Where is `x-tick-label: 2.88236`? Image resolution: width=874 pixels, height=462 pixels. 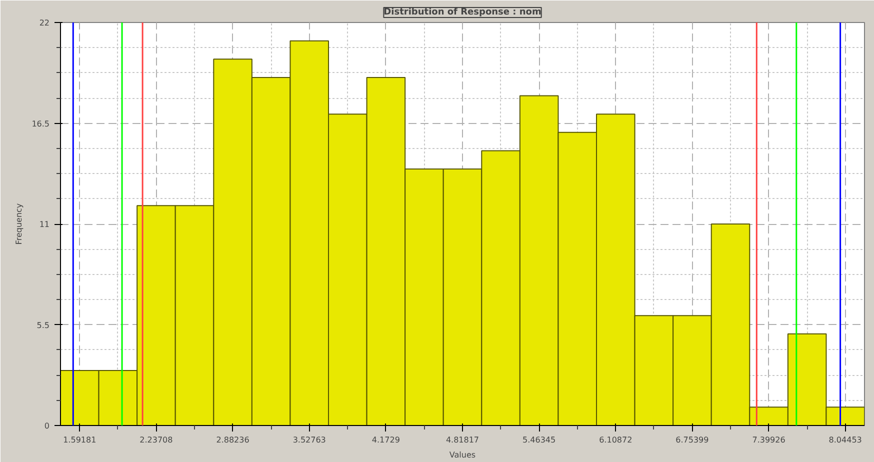
x-tick-label: 2.88236 is located at coordinates (233, 440).